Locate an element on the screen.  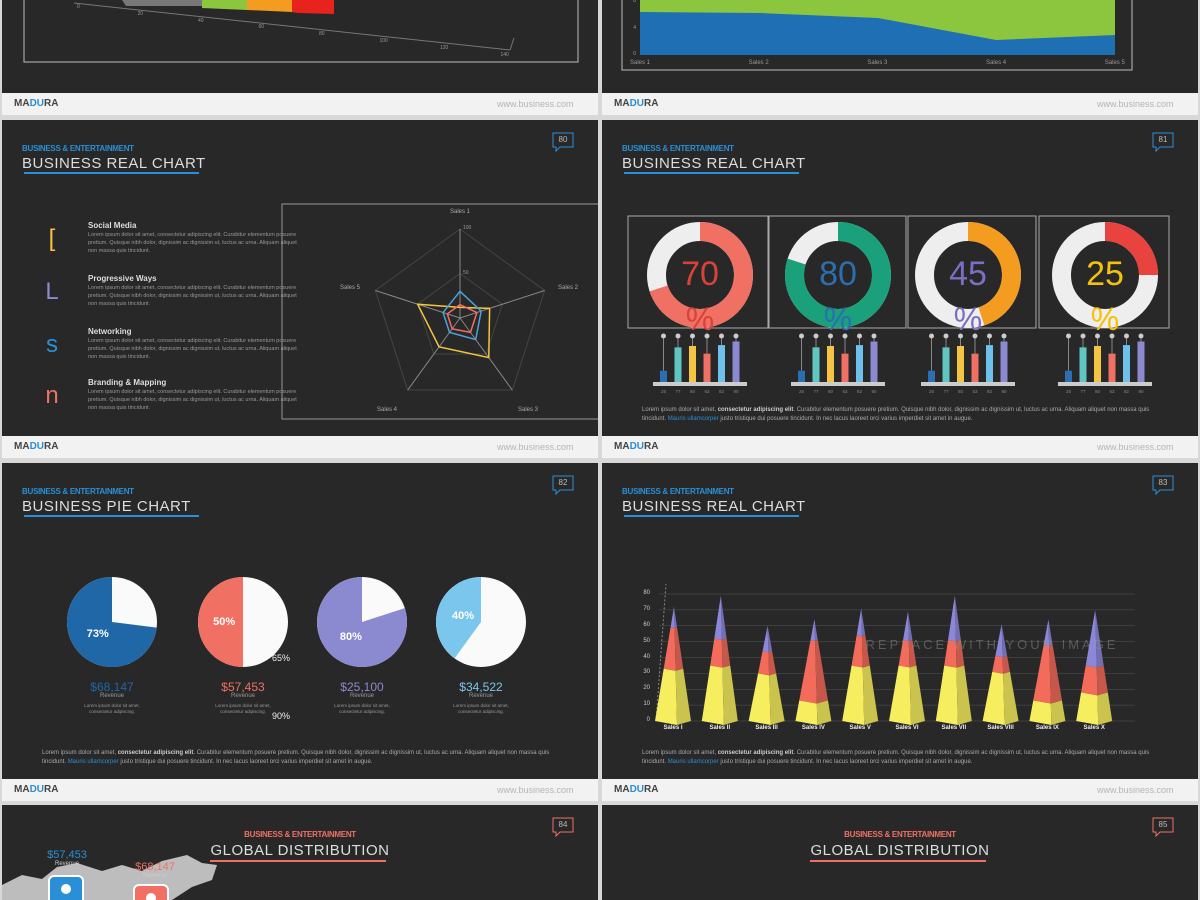
slide: 8 4 0 Sales 1 Sales 2 Sales 3 Sales 4 Sales 5 is located at coordinates (900, 46).